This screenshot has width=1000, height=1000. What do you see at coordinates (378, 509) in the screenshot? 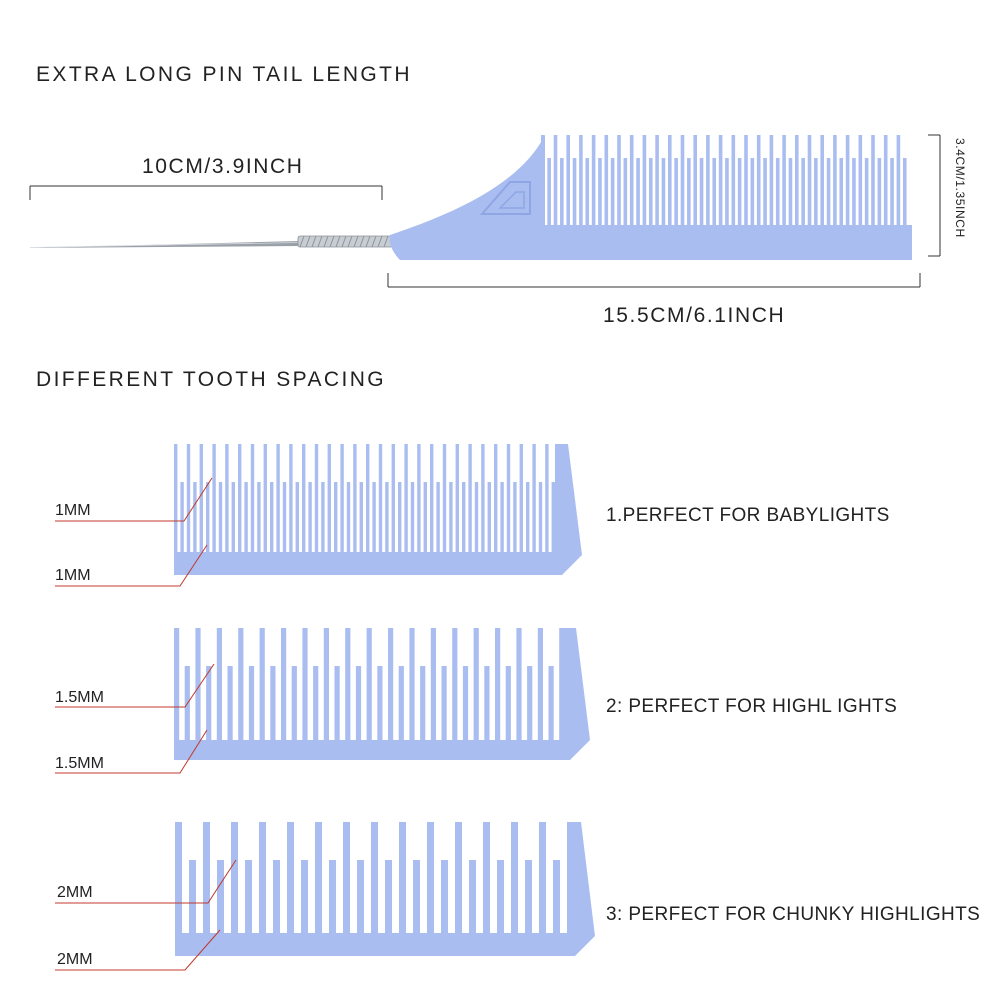
I see `comb-1mm-spacing` at bounding box center [378, 509].